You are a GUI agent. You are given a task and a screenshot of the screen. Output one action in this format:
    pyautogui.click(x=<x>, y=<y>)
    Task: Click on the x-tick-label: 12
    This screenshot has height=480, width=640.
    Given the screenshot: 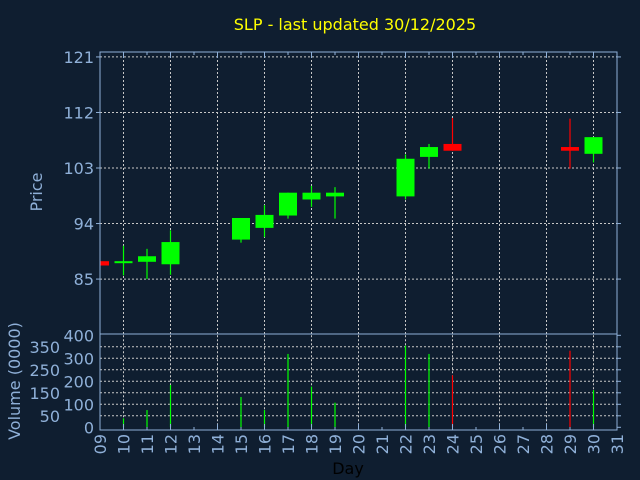 What is the action you would take?
    pyautogui.click(x=171, y=444)
    